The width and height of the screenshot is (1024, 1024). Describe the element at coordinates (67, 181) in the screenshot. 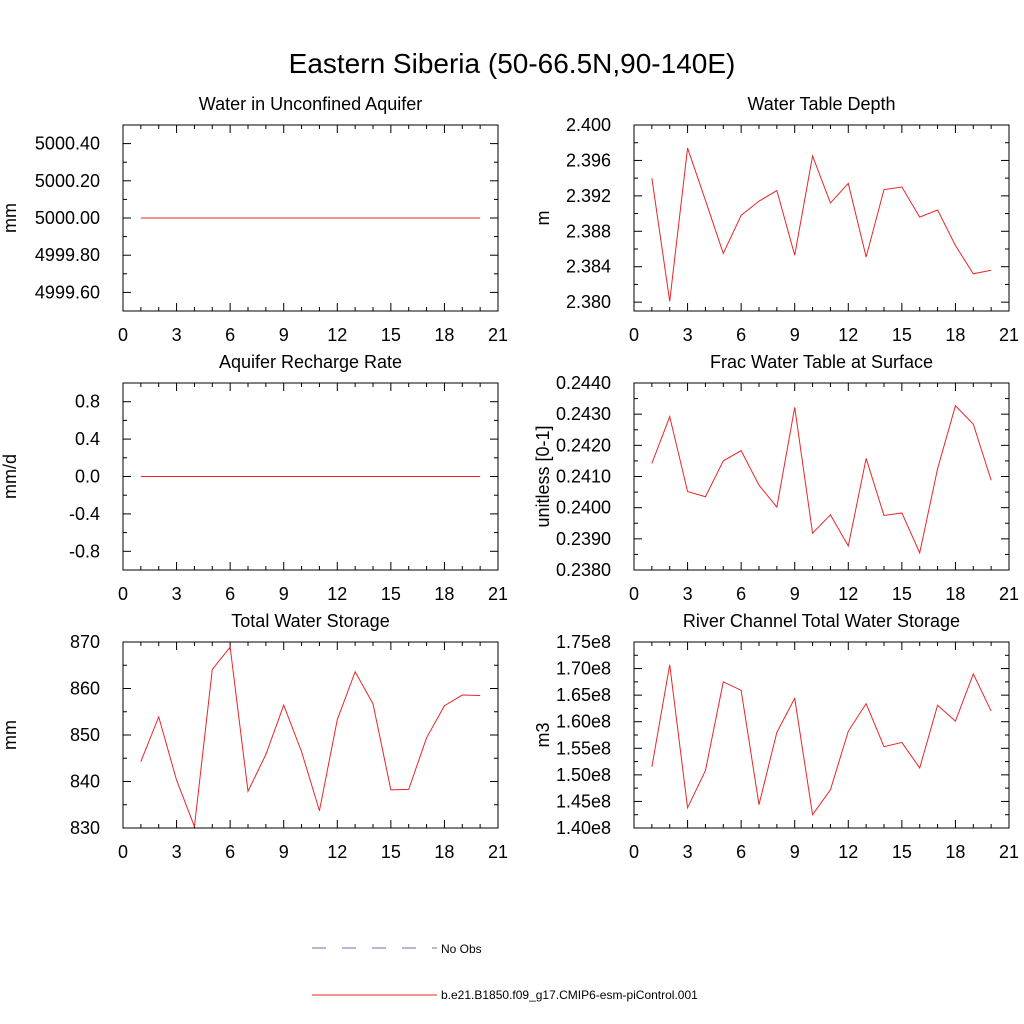

I see `y-tick-label: 5000.20` at that location.